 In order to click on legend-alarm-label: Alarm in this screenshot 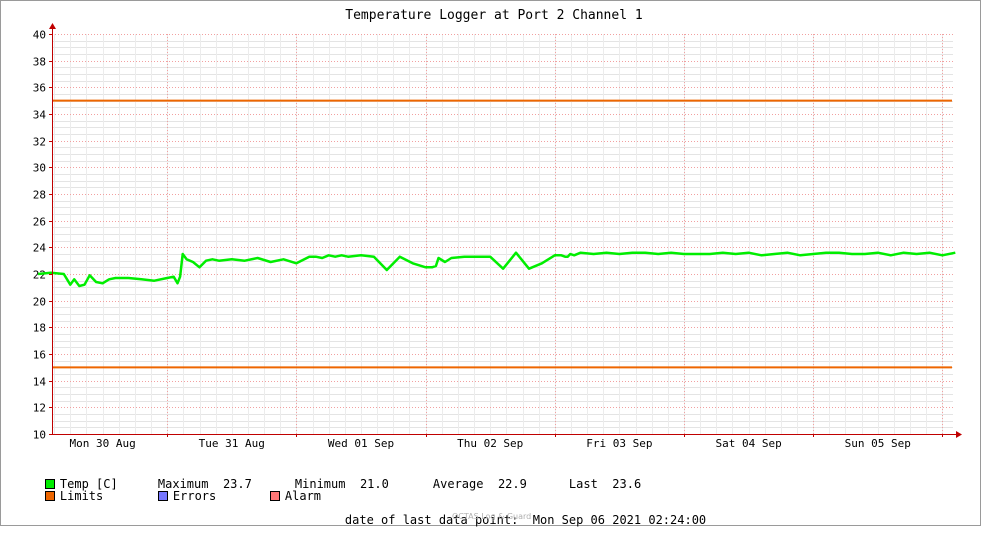, I will do `click(303, 496)`.